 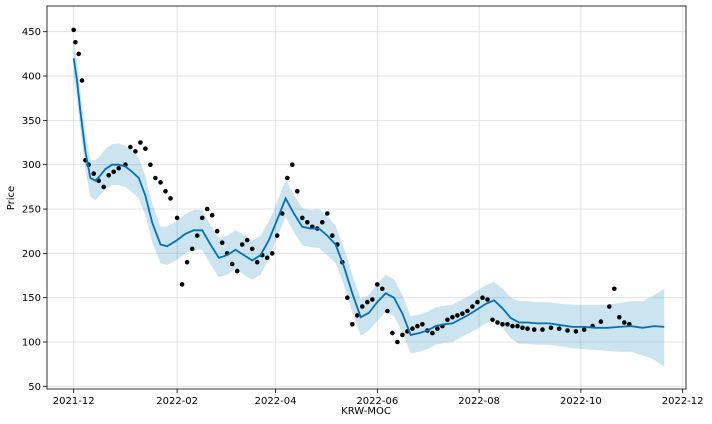 I want to click on y-tick-label: 50, so click(x=34, y=387).